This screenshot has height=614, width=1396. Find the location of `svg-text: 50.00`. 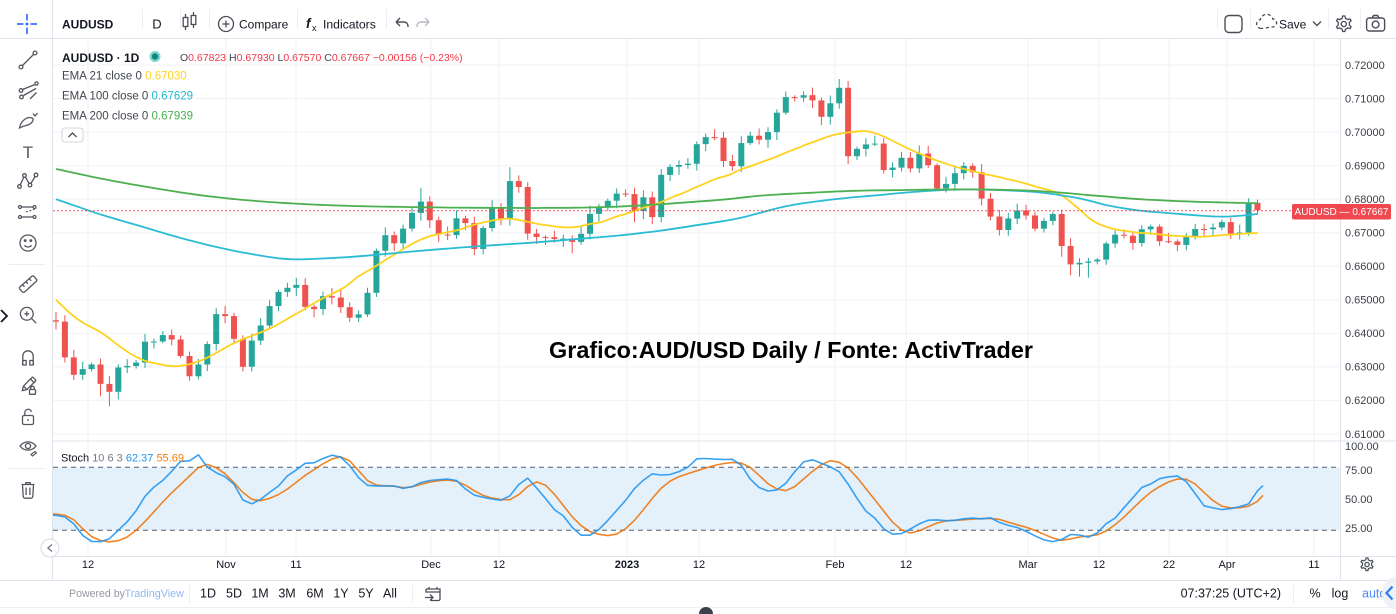

svg-text: 50.00 is located at coordinates (1359, 500).